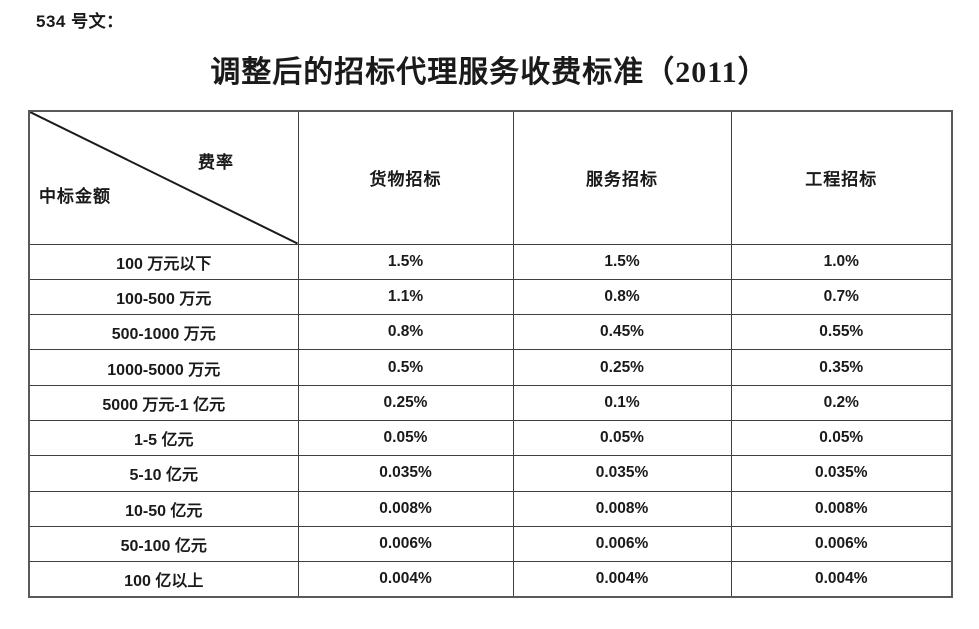 The height and width of the screenshot is (629, 979). Describe the element at coordinates (216, 162) in the screenshot. I see `corner-label-rate: 费率` at that location.